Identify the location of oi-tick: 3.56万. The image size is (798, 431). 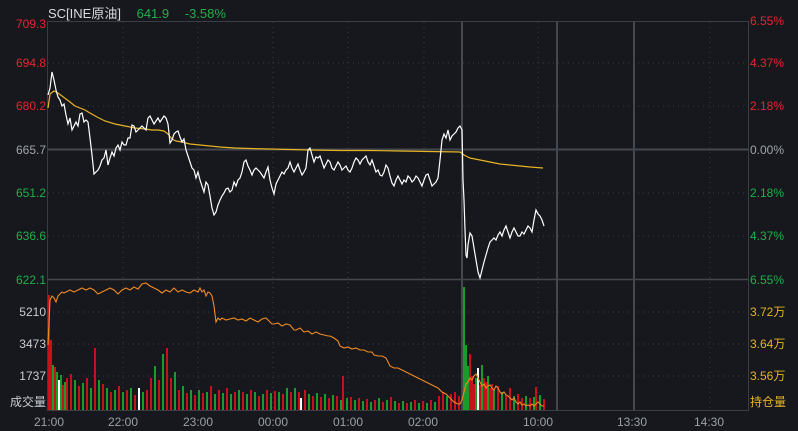
(768, 376).